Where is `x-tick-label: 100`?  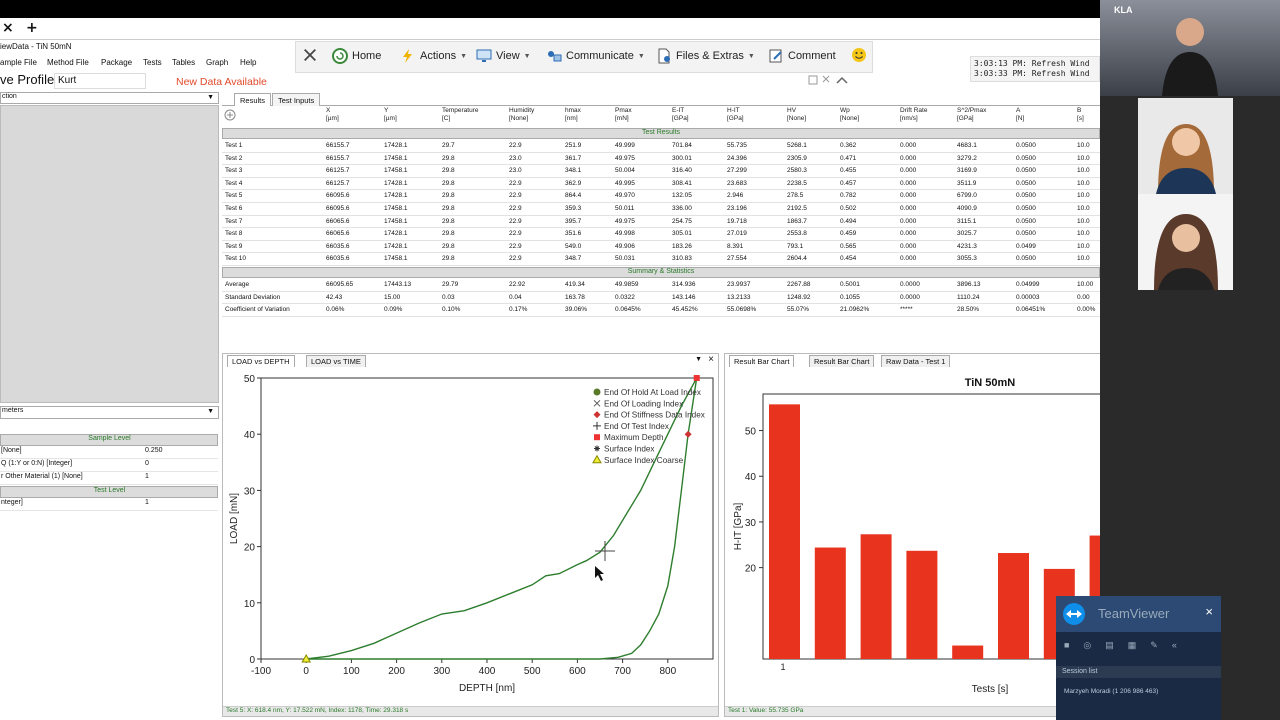
x-tick-label: 100 is located at coordinates (351, 671).